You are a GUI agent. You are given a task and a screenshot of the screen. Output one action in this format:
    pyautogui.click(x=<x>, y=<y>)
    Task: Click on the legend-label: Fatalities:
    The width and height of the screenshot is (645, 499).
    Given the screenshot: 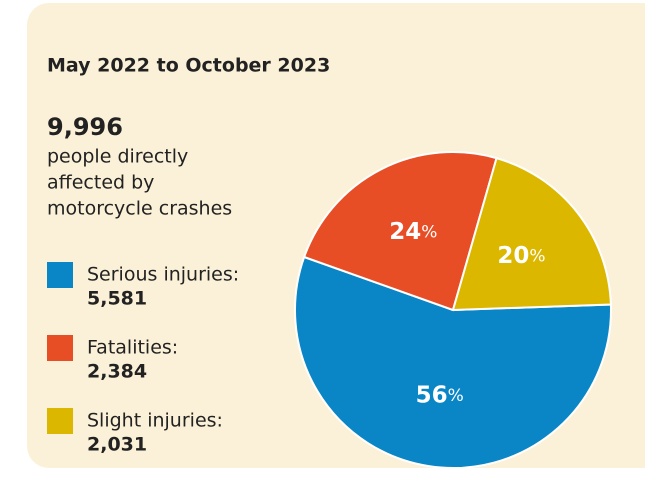 What is the action you would take?
    pyautogui.click(x=132, y=348)
    